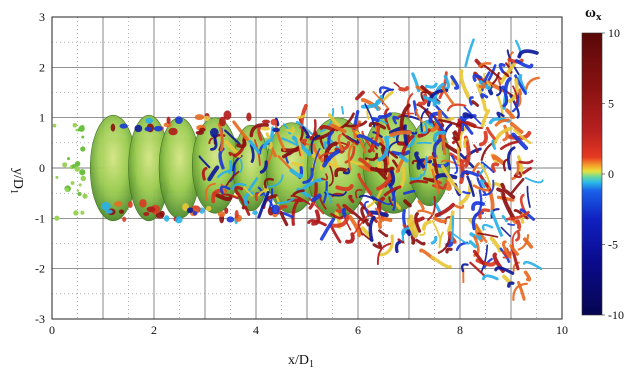 Image resolution: width=630 pixels, height=376 pixels. What do you see at coordinates (593, 14) in the screenshot?
I see `colorbar-title: ωx` at bounding box center [593, 14].